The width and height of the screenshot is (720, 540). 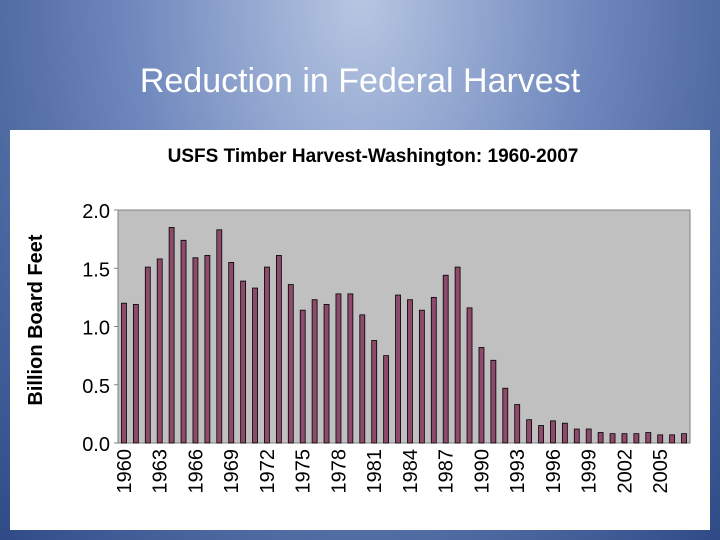 I want to click on bar-1982, so click(x=386, y=399).